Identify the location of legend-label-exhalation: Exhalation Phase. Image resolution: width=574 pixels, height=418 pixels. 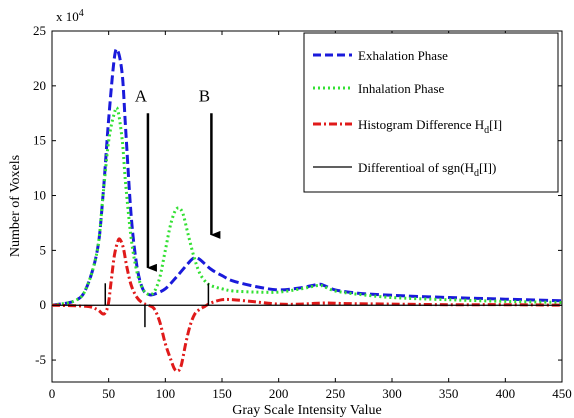
(403, 55).